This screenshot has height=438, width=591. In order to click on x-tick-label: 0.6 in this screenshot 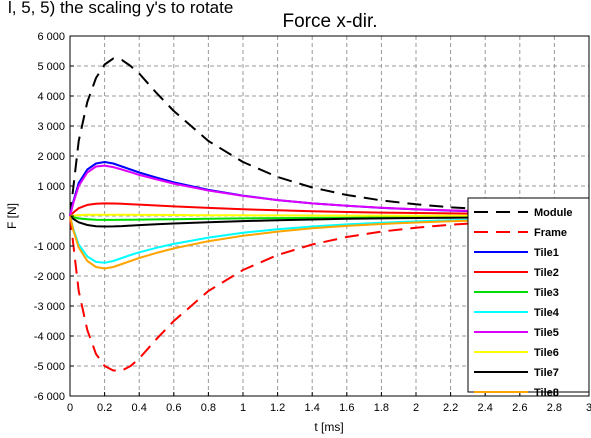, I will do `click(173, 408)`.